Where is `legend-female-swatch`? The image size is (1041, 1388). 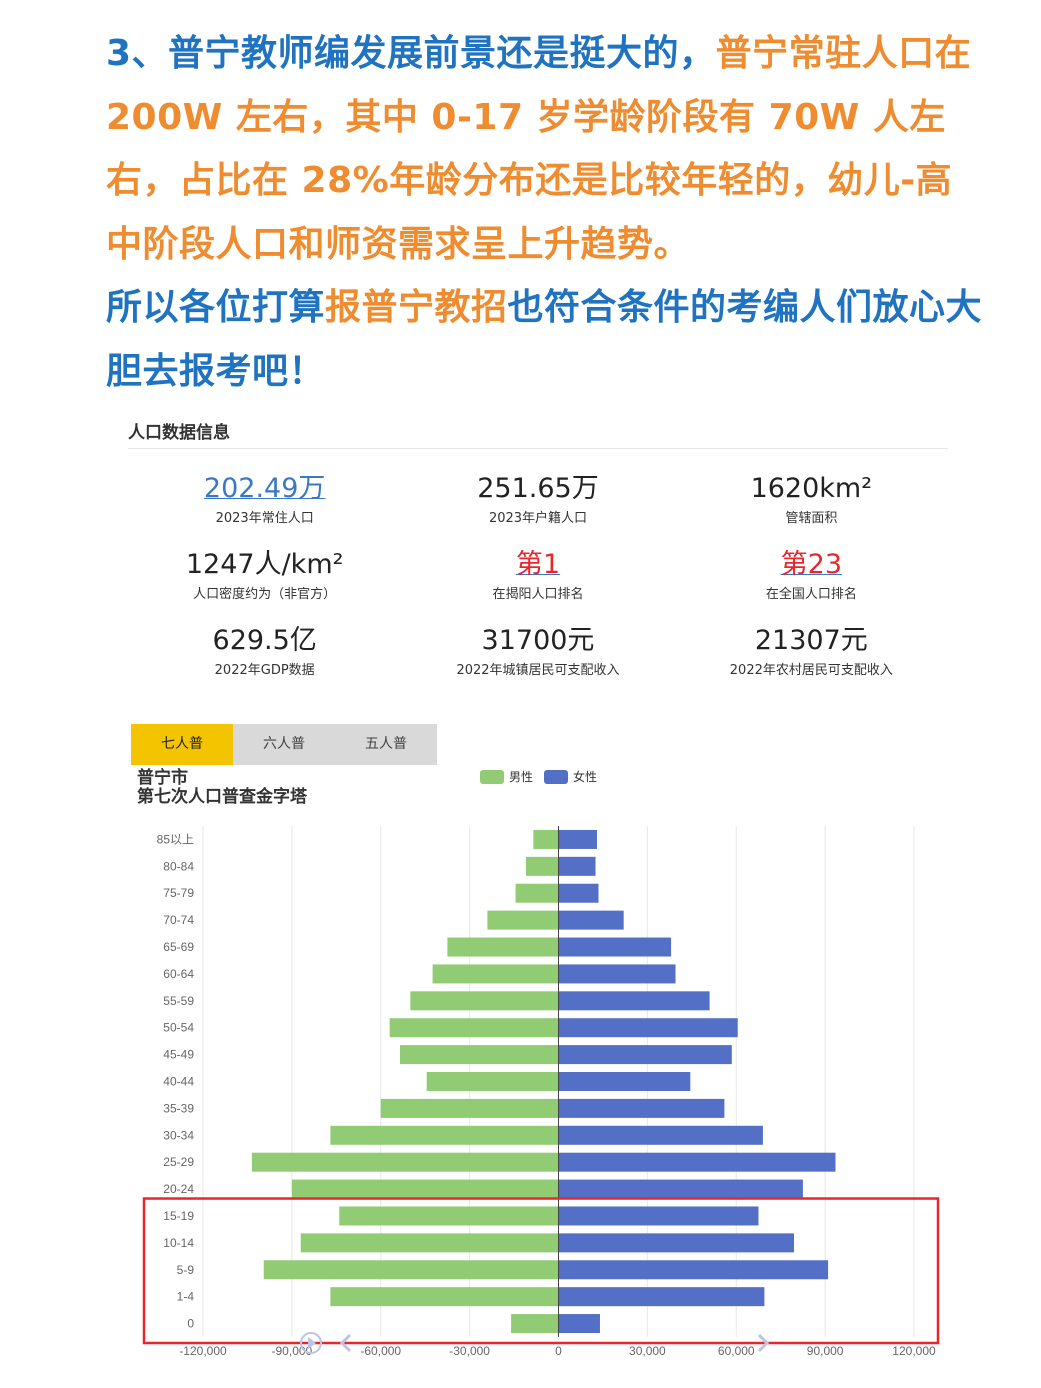
legend-female-swatch is located at coordinates (556, 777).